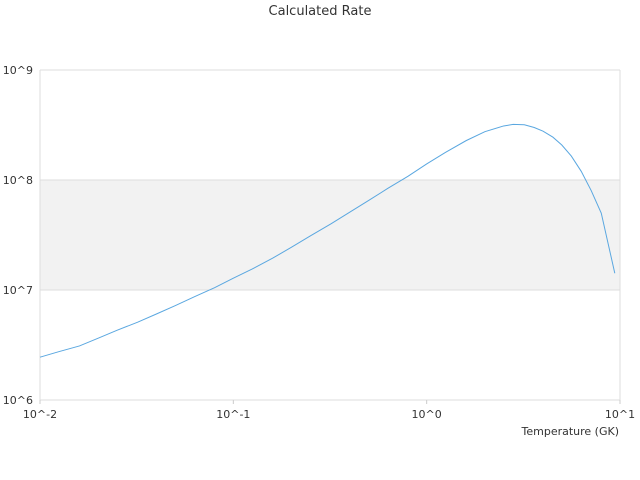 The image size is (640, 480). I want to click on x-axis-title: Temperature (GK), so click(570, 431).